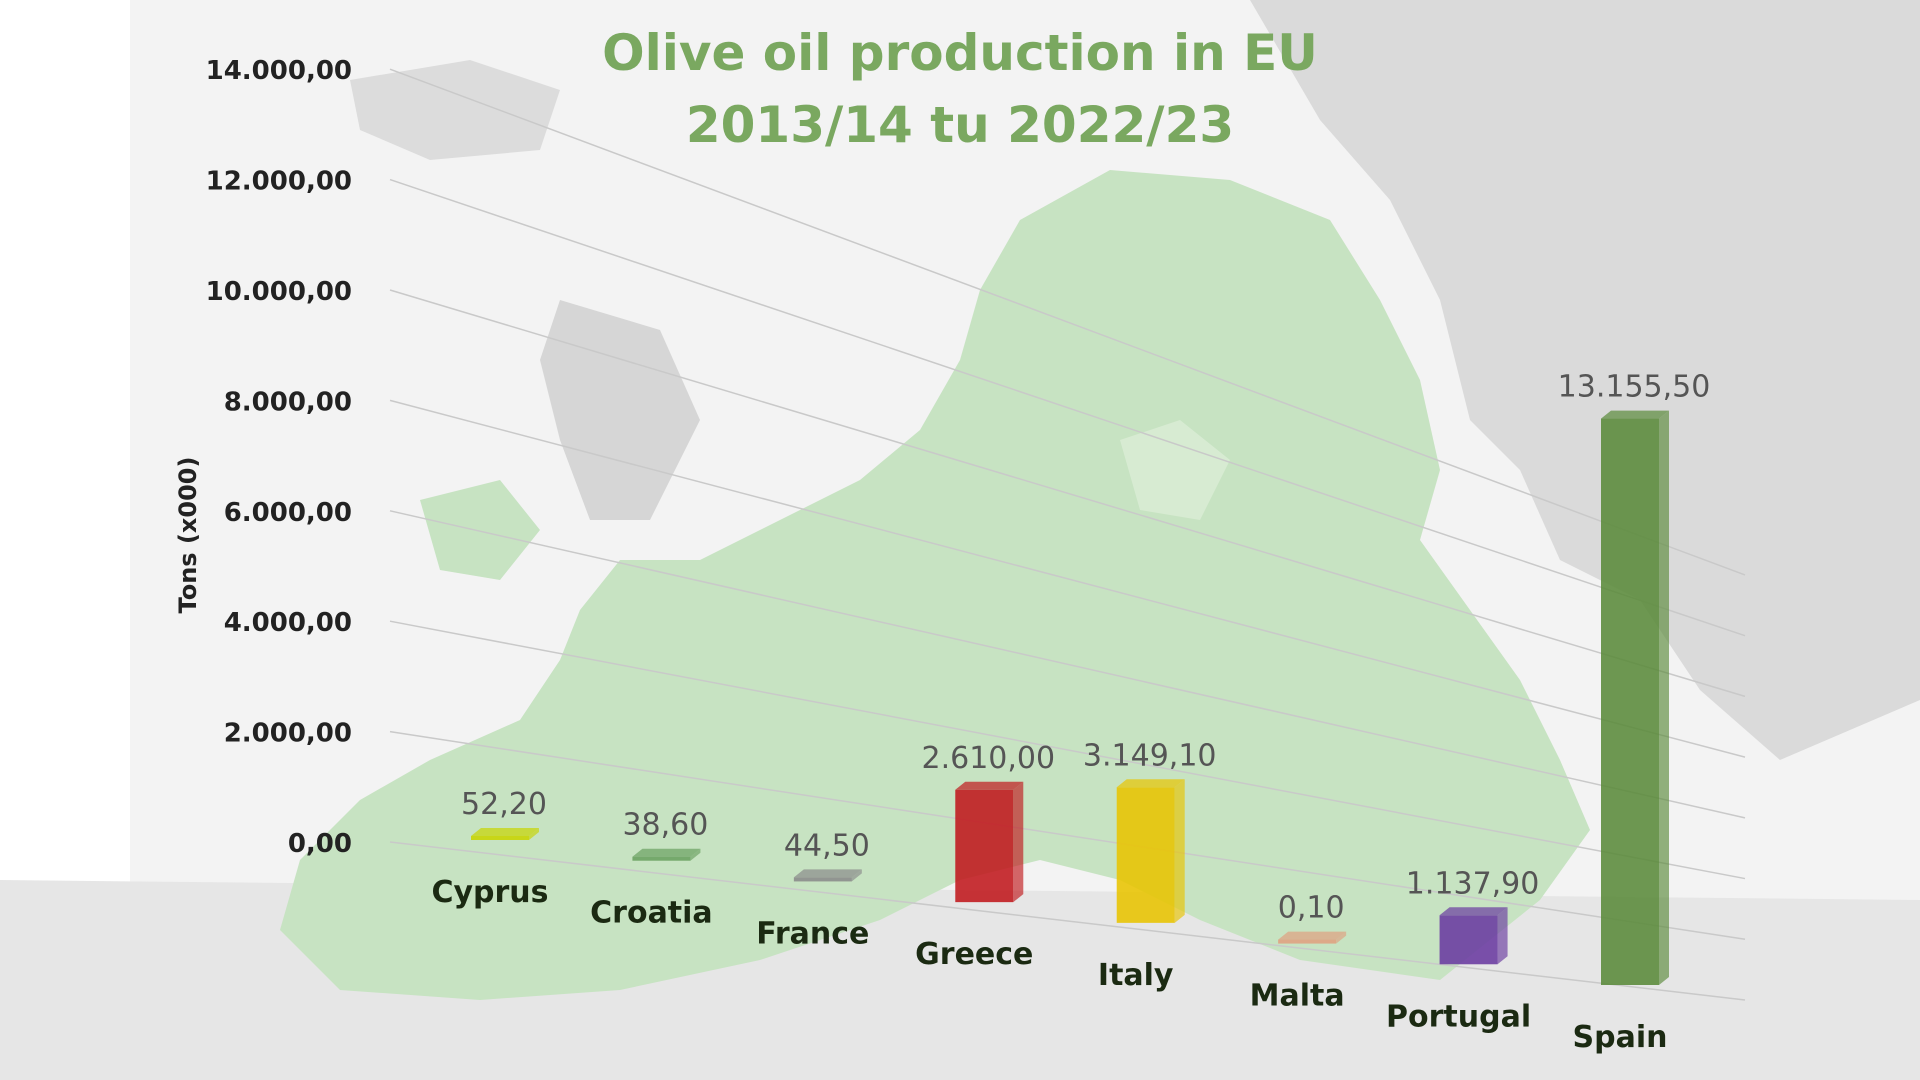 Image resolution: width=1920 pixels, height=1080 pixels. I want to click on bar-spain, so click(1635, 697).